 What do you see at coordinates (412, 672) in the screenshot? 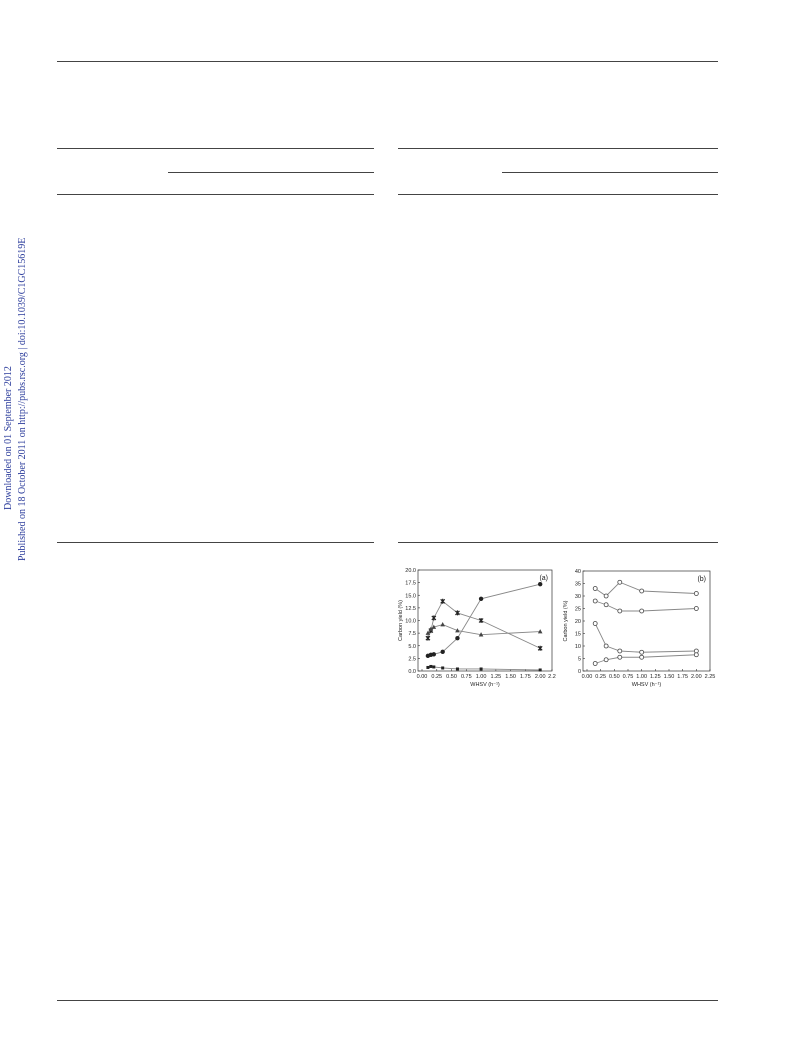
I see `y-tick-label: 0.0` at bounding box center [412, 672].